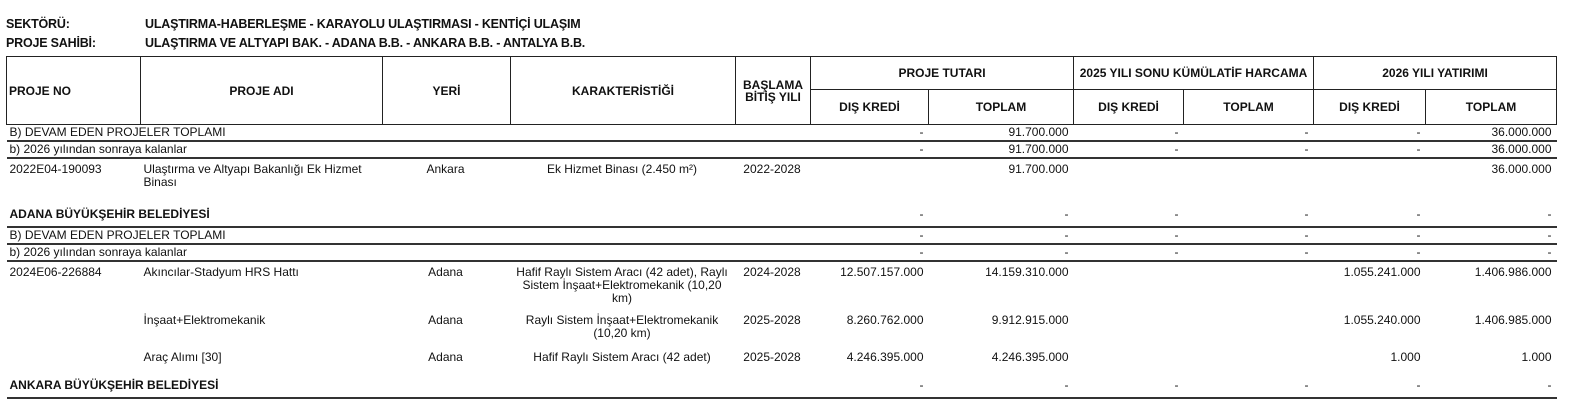 Image resolution: width=1582 pixels, height=405 pixels. What do you see at coordinates (38, 24) in the screenshot?
I see `sector-label: SEKTÖRÜ:` at bounding box center [38, 24].